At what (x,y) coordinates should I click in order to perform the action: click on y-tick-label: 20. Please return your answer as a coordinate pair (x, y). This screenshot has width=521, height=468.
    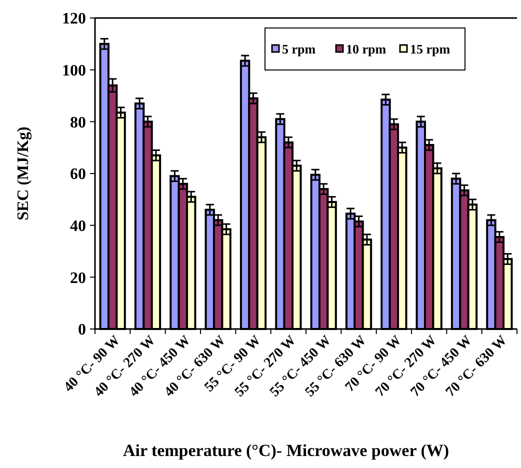
    Looking at the image, I should click on (78, 278).